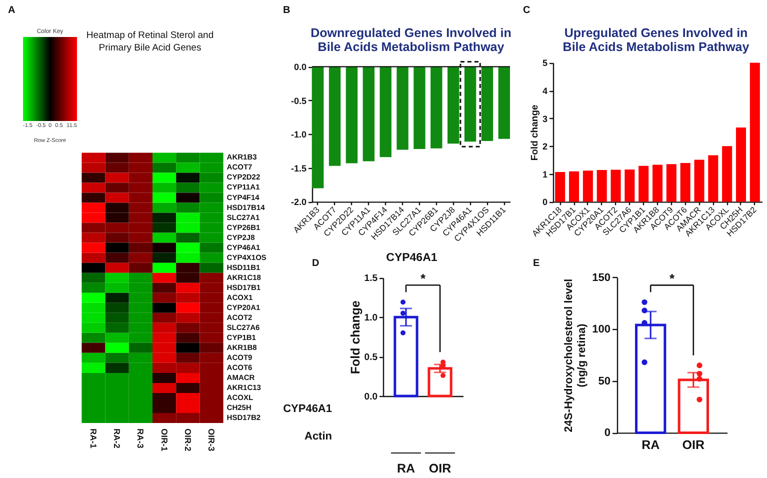 The image size is (767, 478). Describe the element at coordinates (318, 436) in the screenshot. I see `text: Actin` at that location.